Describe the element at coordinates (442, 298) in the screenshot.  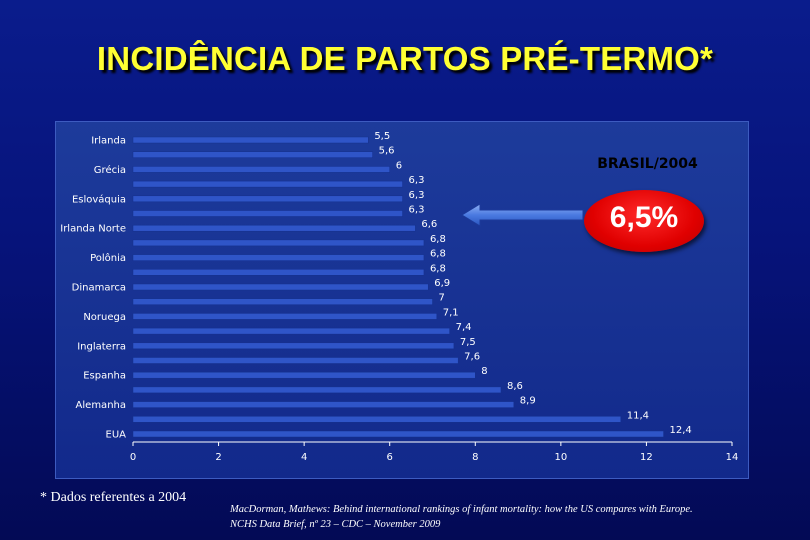
I see `data-label: 7` at that location.